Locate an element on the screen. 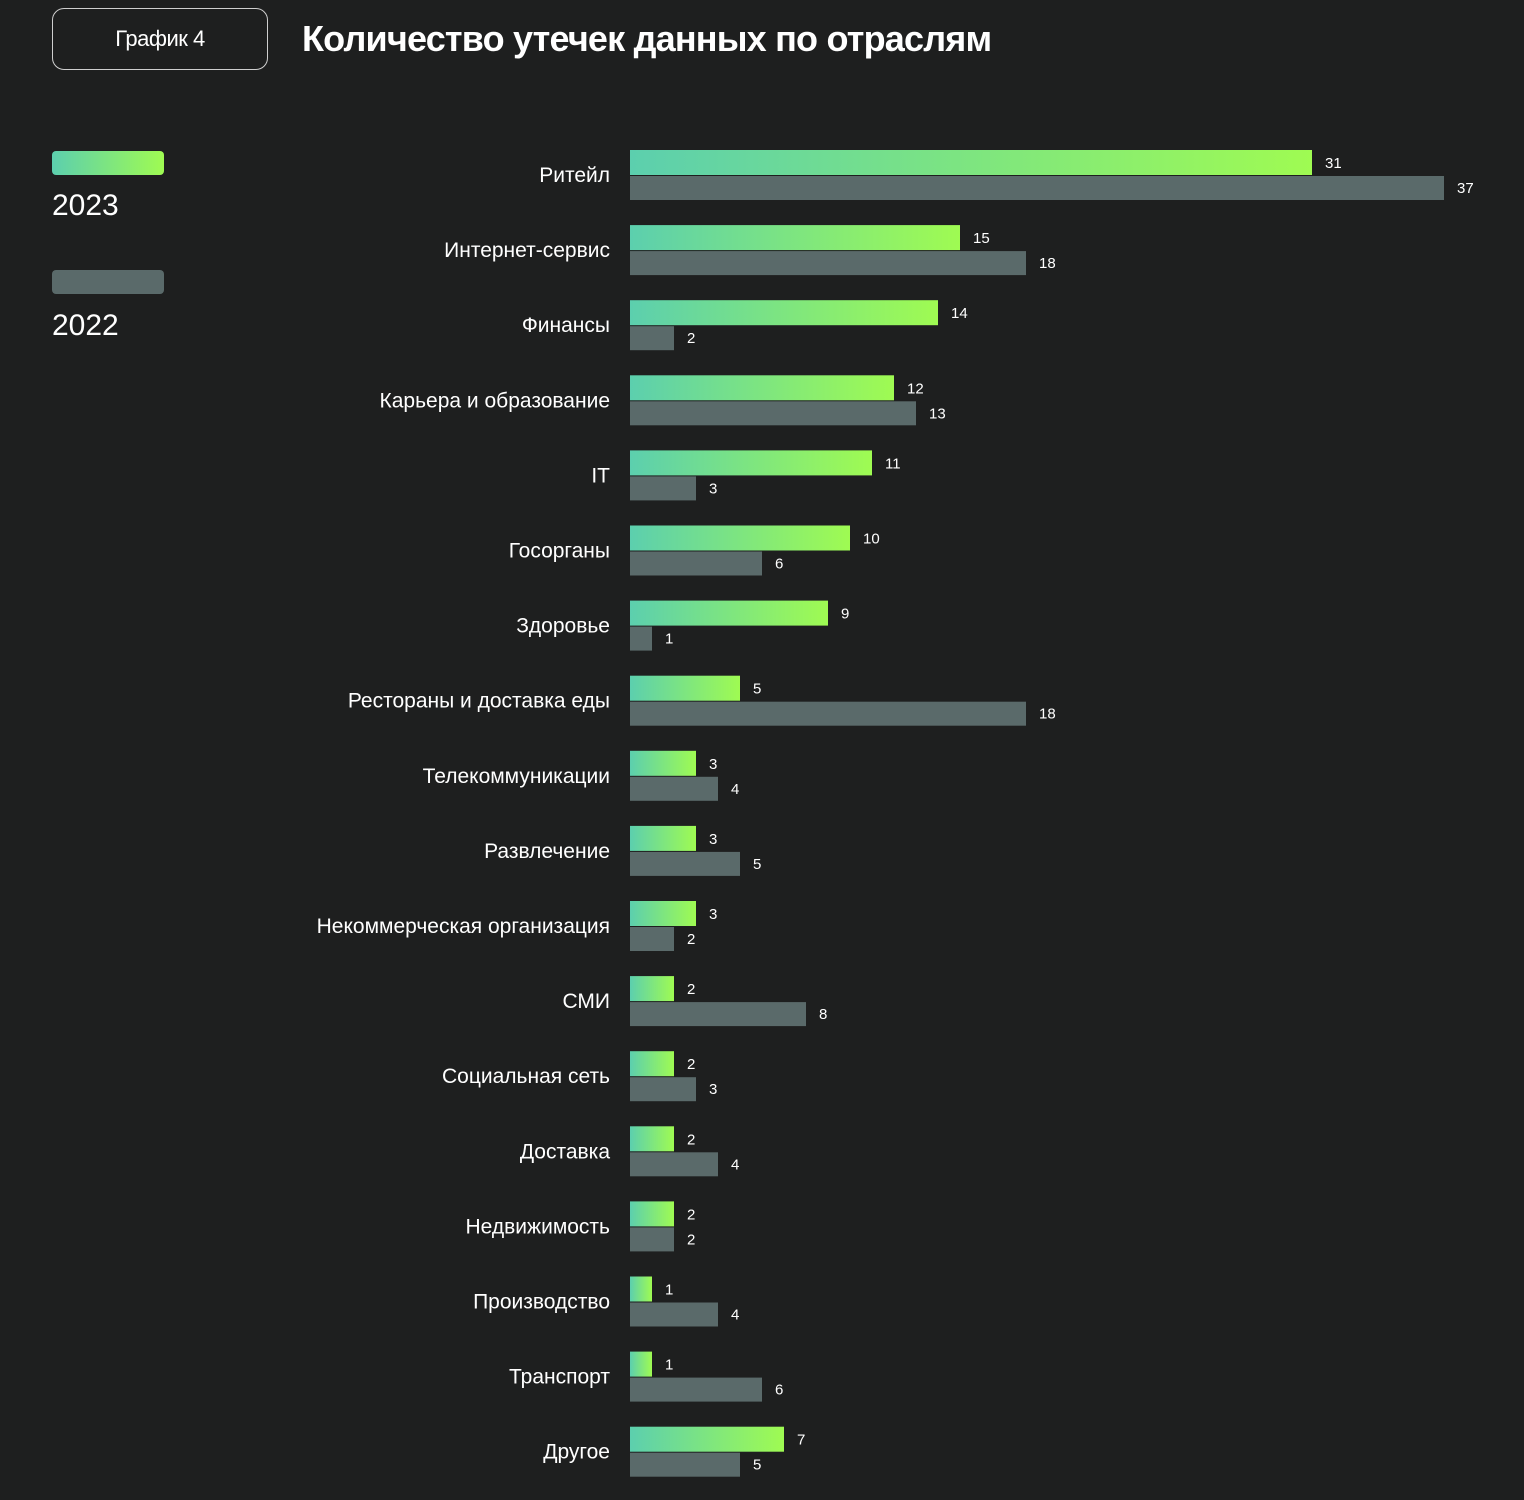 This screenshot has width=1524, height=1500. category-label: Некоммерческая организация is located at coordinates (463, 926).